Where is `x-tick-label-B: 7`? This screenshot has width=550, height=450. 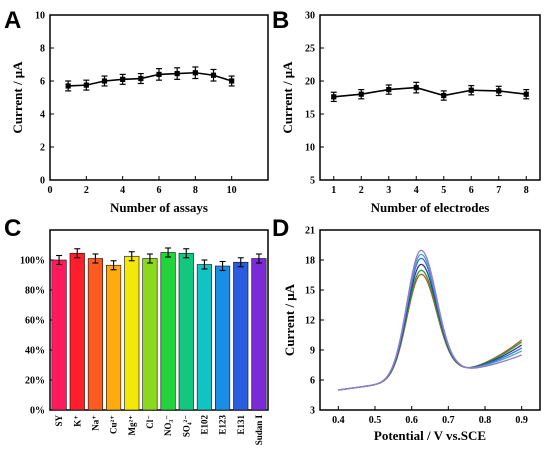
x-tick-label-B: 7 is located at coordinates (498, 190).